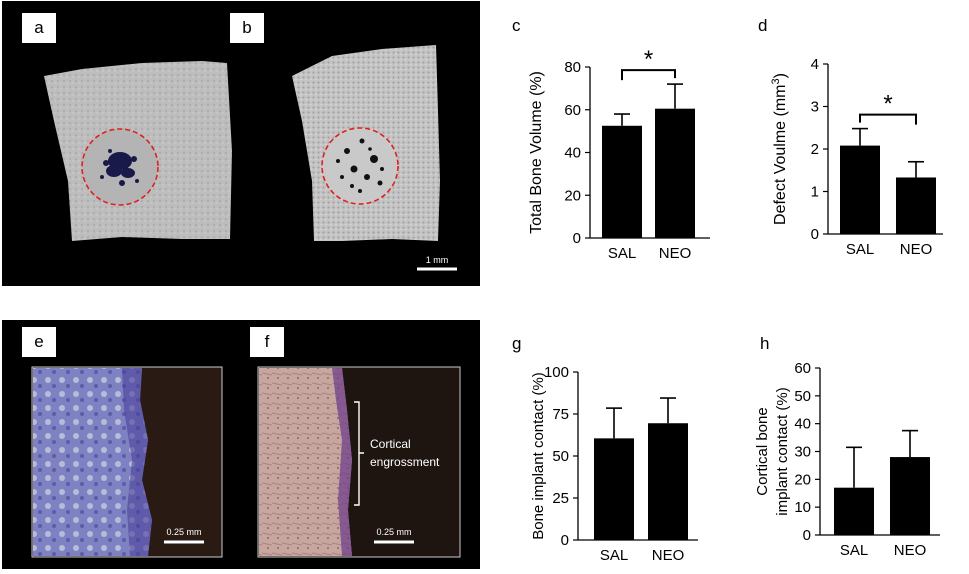 This screenshot has height=574, width=969. I want to click on scale-bar-label-f: 0.25 mm, so click(393, 532).